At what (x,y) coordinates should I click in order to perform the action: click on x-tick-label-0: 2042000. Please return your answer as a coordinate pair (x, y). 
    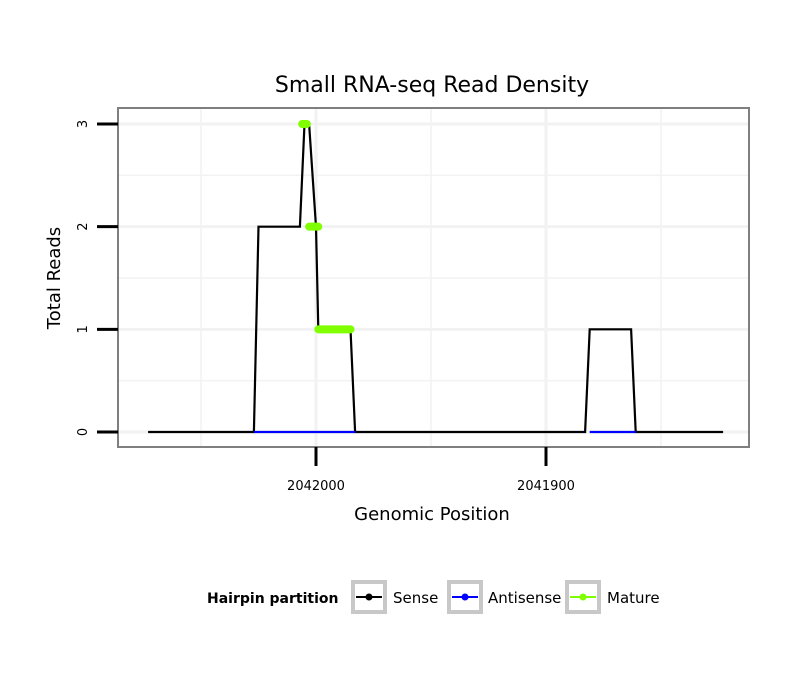
    Looking at the image, I should click on (316, 486).